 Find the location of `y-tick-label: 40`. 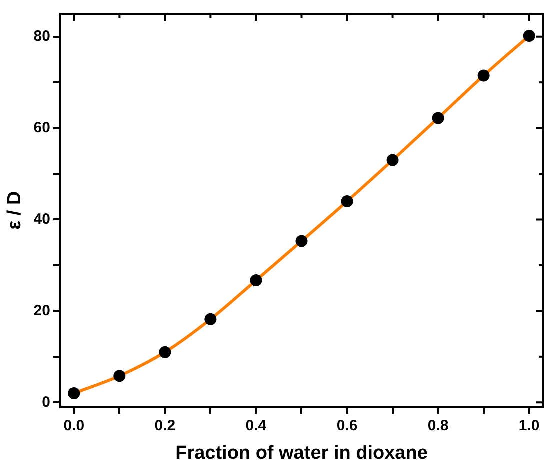

y-tick-label: 40 is located at coordinates (42, 219).